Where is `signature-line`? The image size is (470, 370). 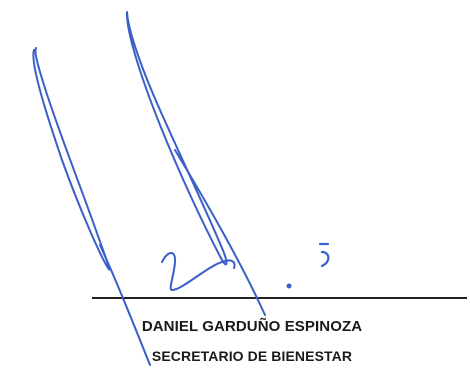 signature-line is located at coordinates (279, 298).